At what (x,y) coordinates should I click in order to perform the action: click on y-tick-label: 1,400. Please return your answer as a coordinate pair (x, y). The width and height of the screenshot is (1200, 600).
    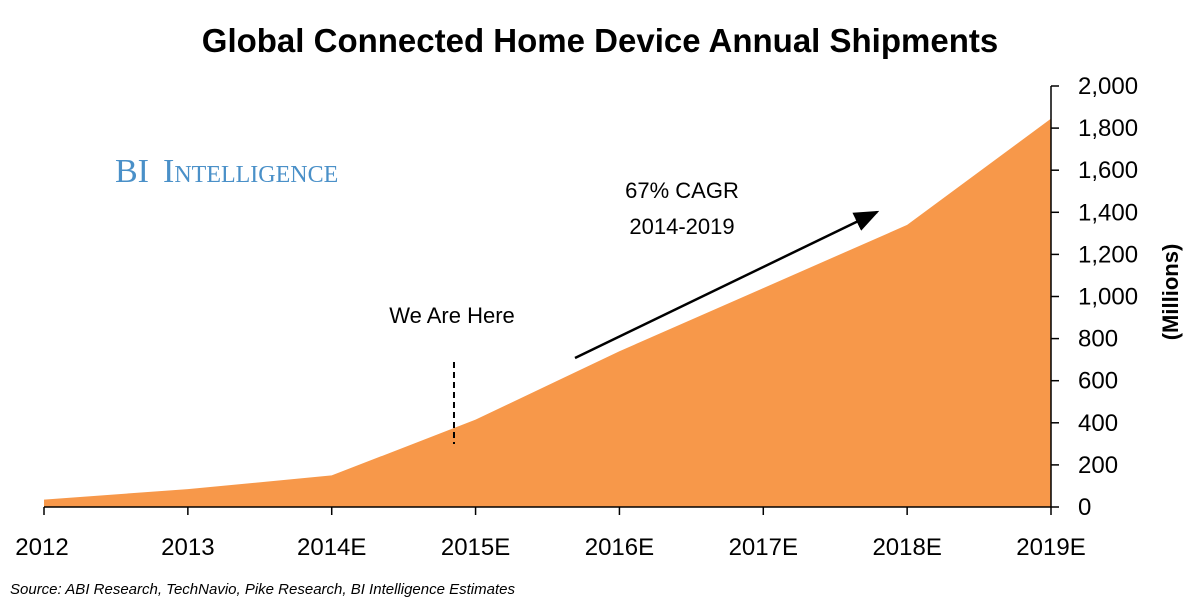
    Looking at the image, I should click on (1108, 212).